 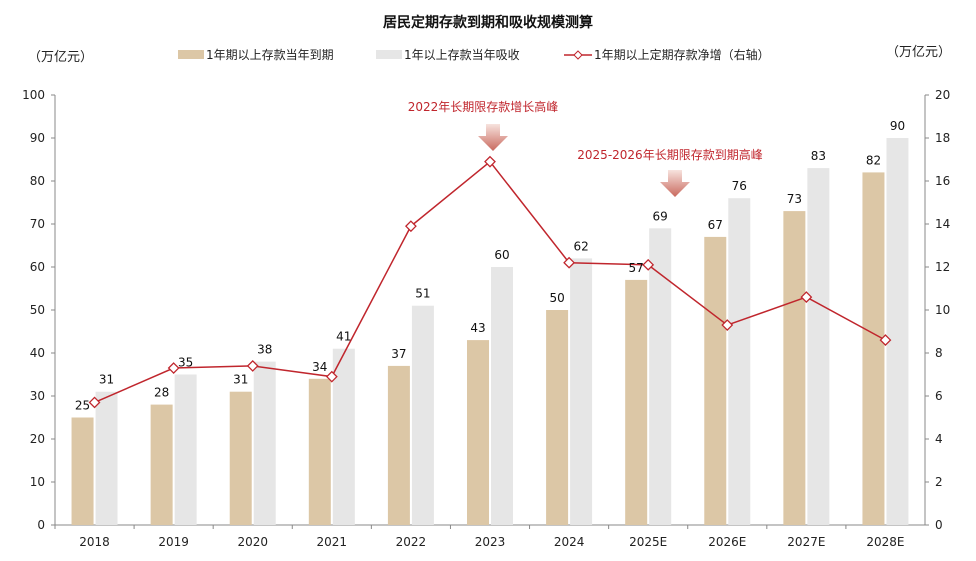 I want to click on bar-absorbed-label: 60, so click(x=501, y=255).